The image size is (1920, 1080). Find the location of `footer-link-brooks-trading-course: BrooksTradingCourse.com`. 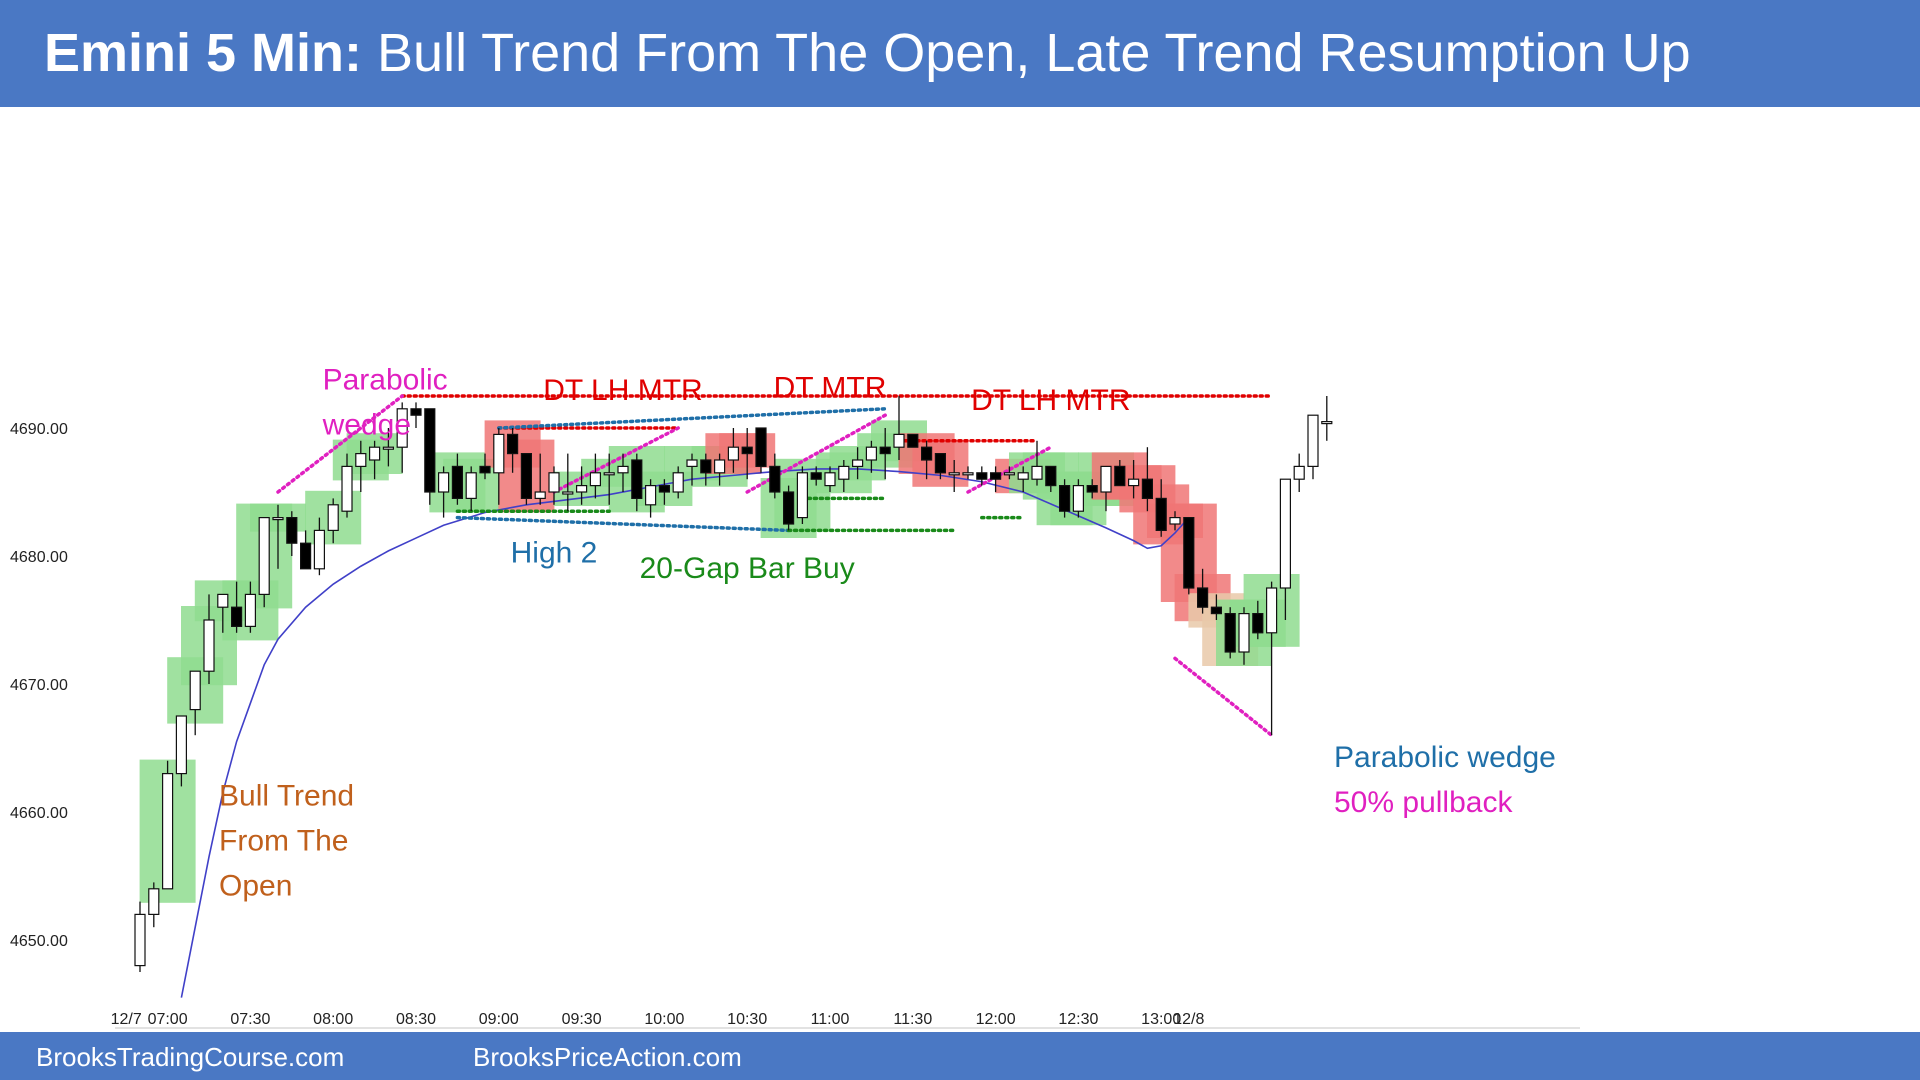

footer-link-brooks-trading-course: BrooksTradingCourse.com is located at coordinates (190, 1057).